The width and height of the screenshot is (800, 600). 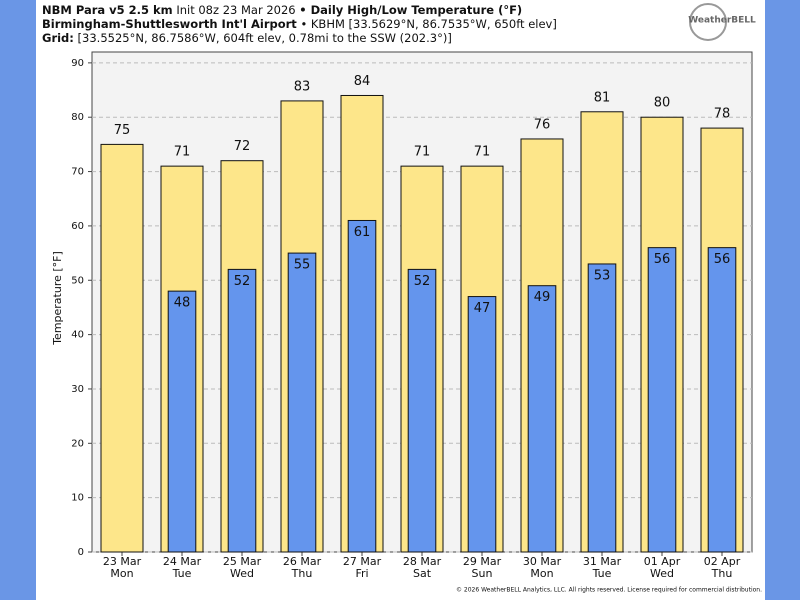 I want to click on y-tick-label: 70, so click(x=77, y=172).